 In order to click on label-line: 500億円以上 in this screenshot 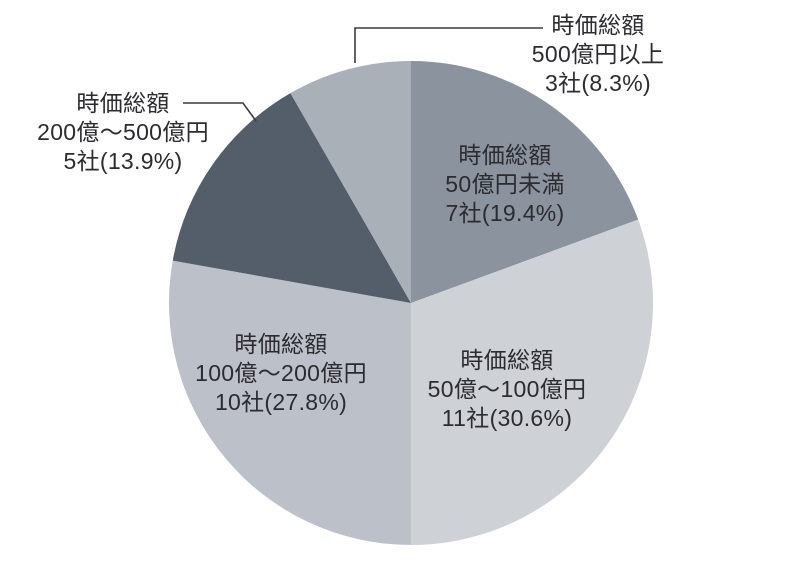, I will do `click(598, 54)`.